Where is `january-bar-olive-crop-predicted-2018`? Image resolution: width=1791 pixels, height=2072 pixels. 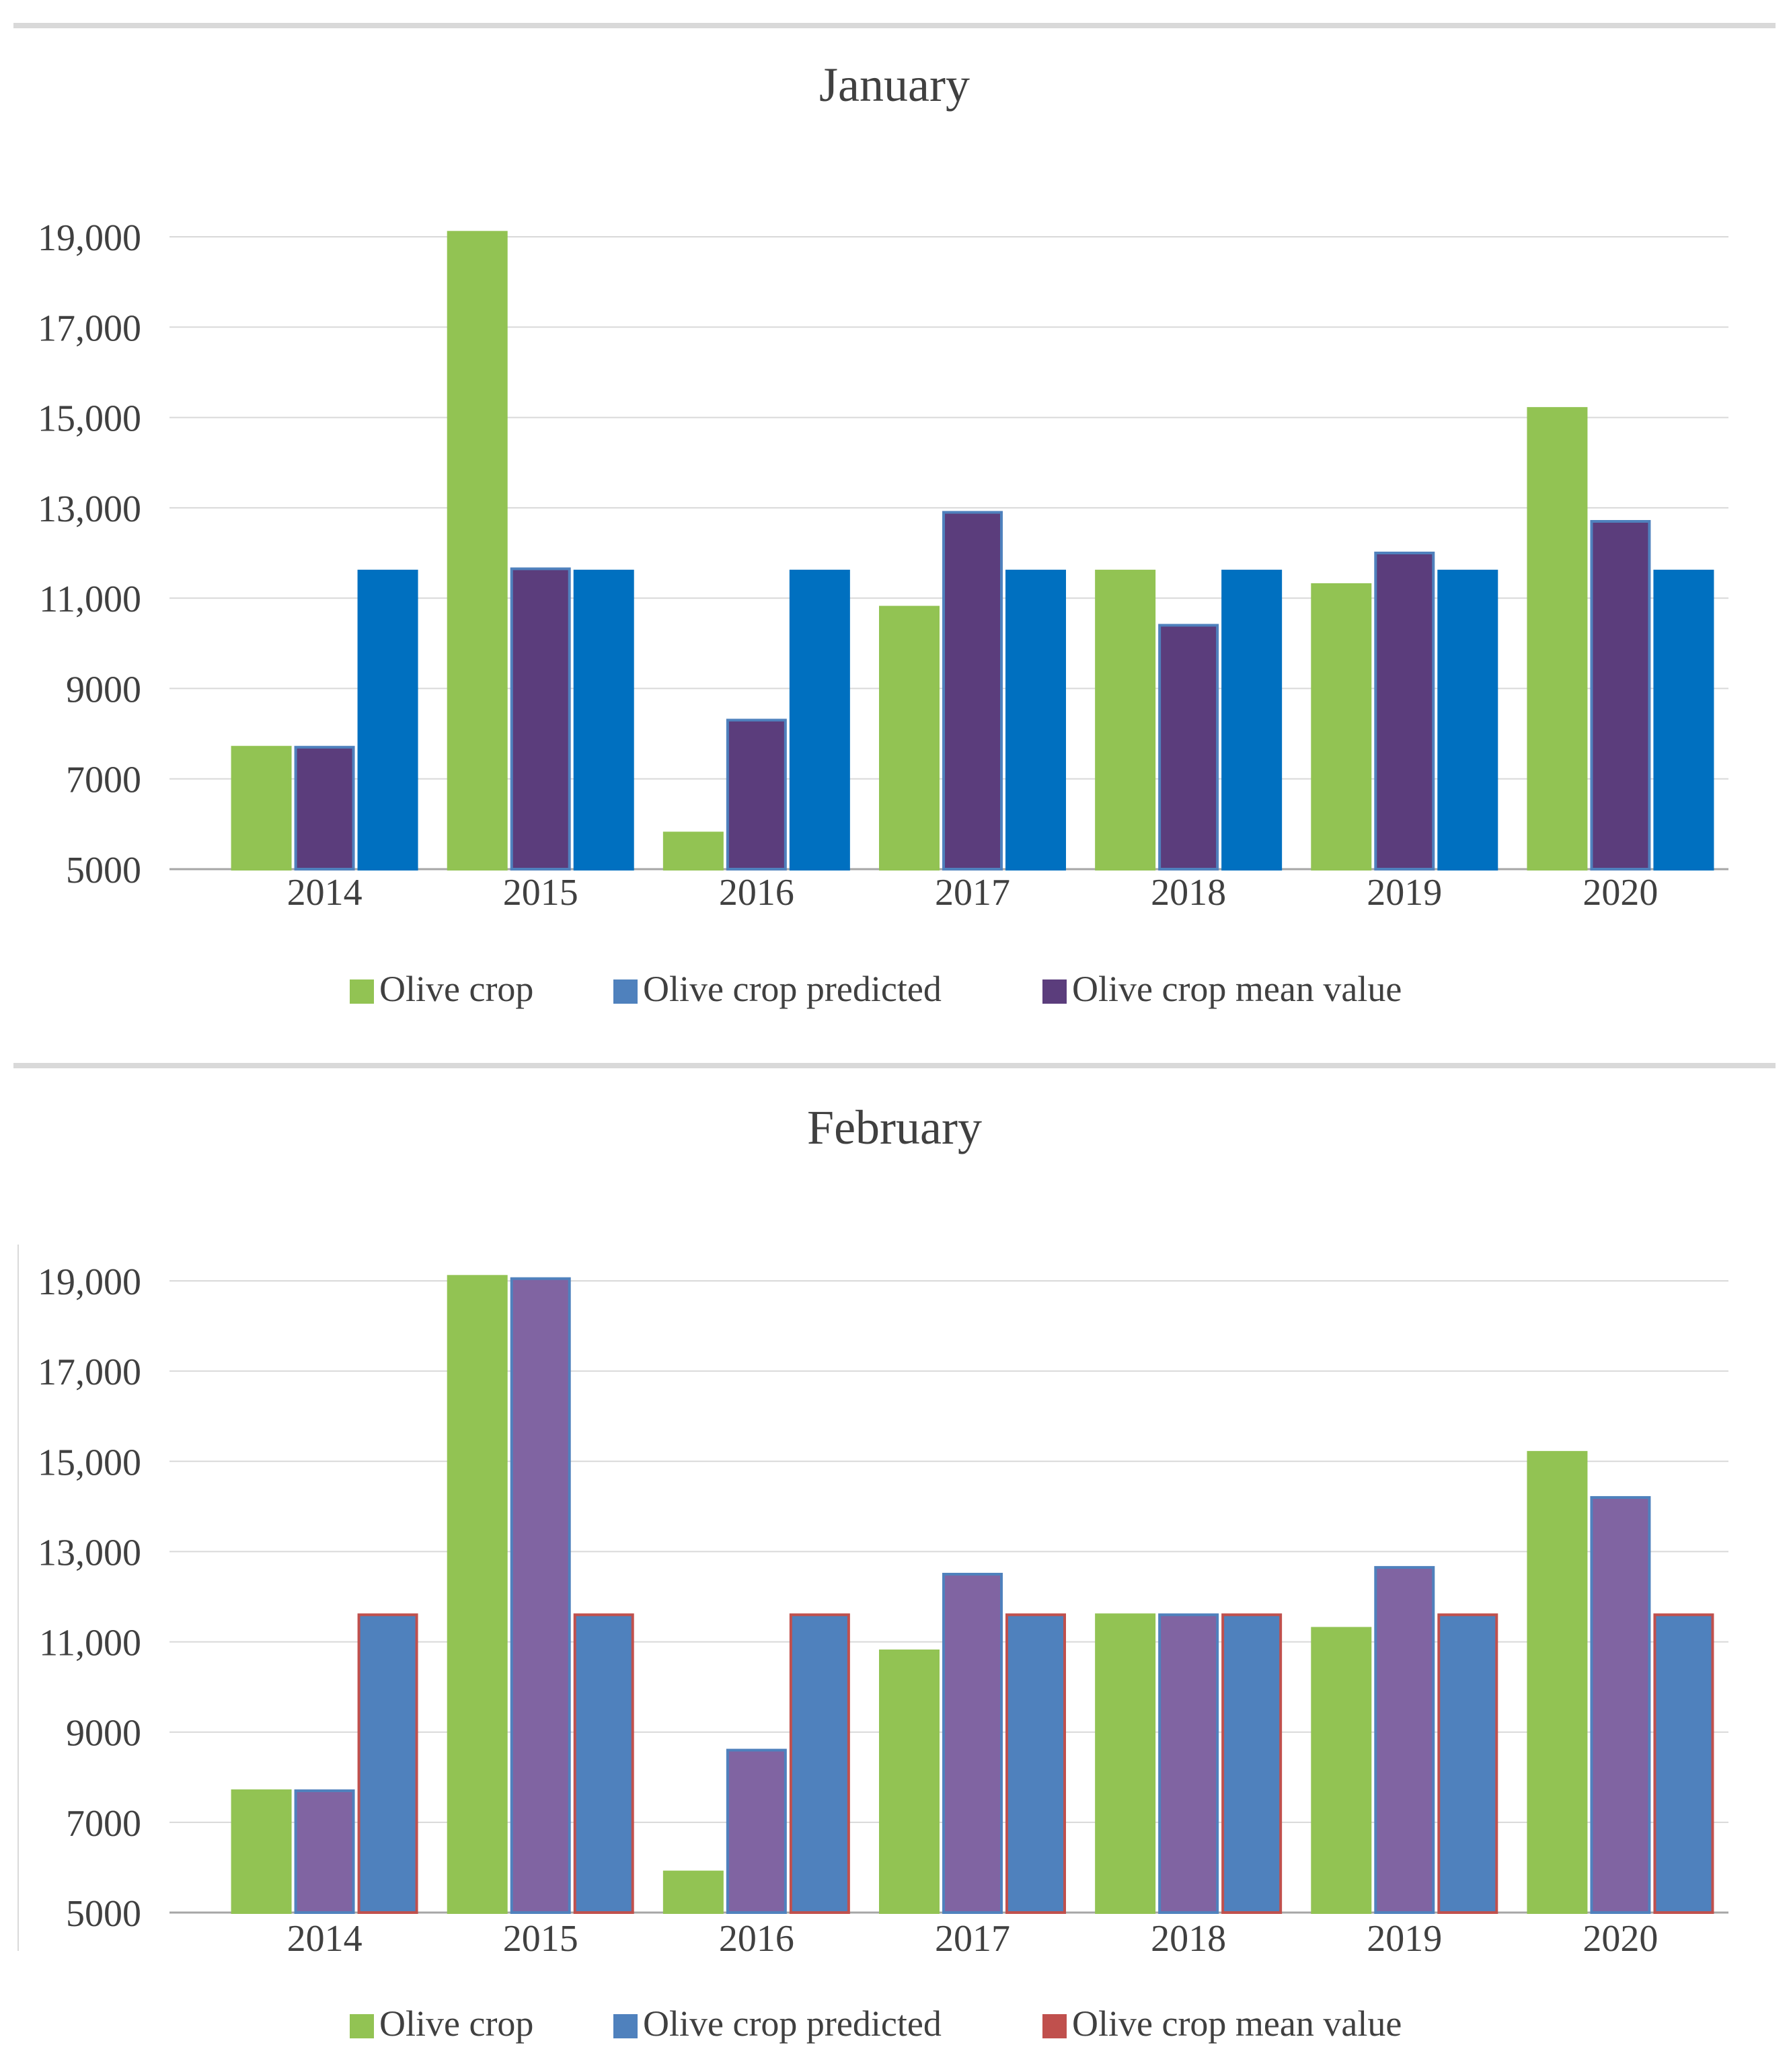 january-bar-olive-crop-predicted-2018 is located at coordinates (1188, 747).